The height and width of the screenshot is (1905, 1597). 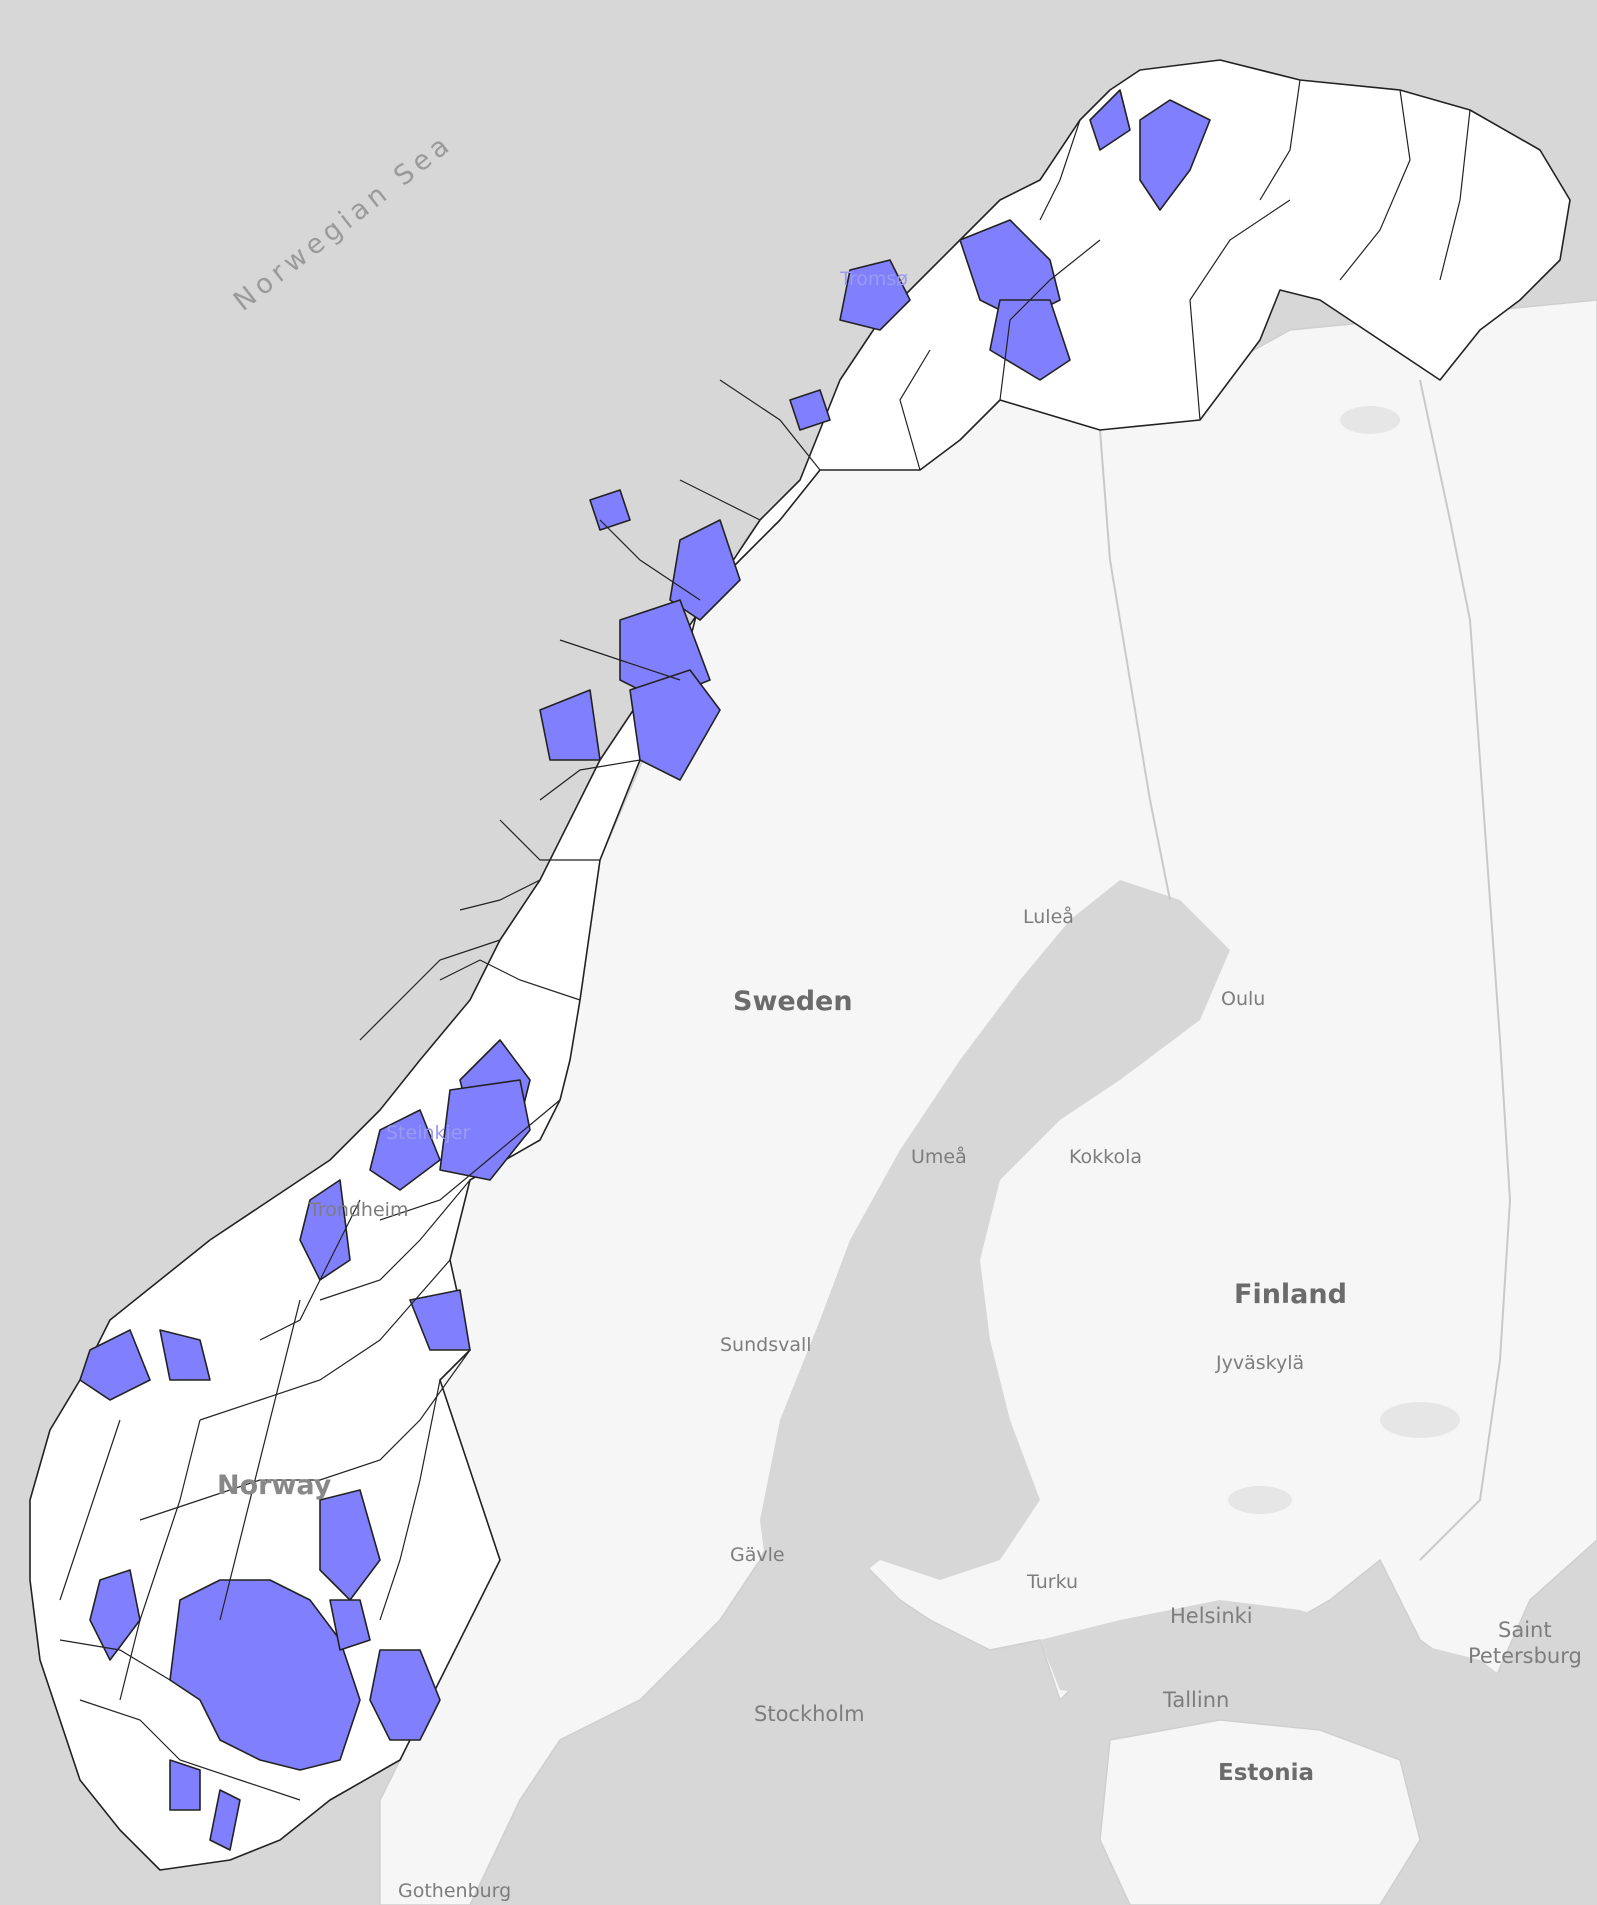 I want to click on city-label-turku: Turku, so click(x=1053, y=1582).